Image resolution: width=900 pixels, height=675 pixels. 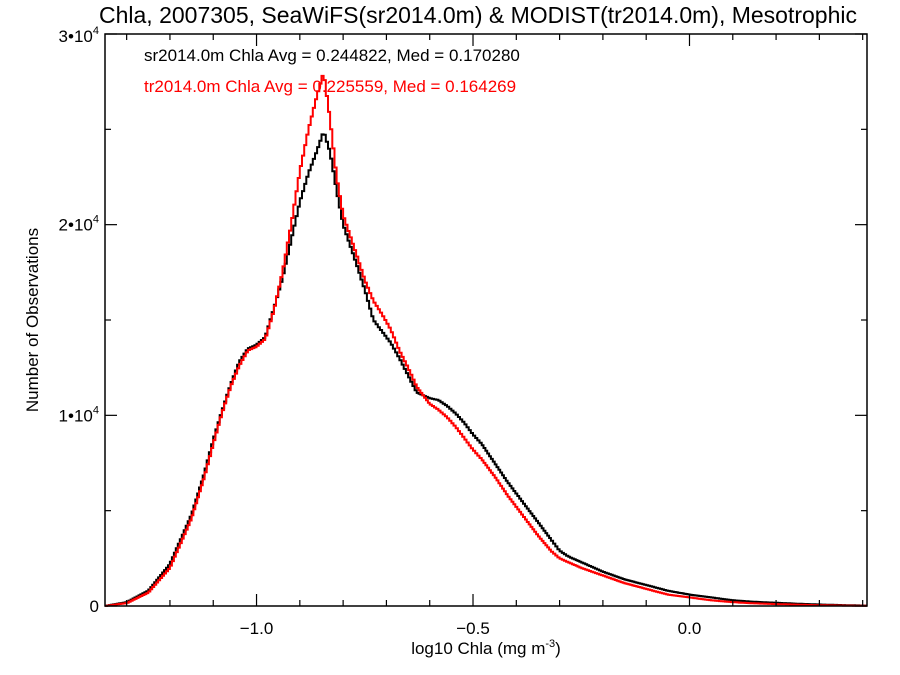 I want to click on x-tick-label: −0.5, so click(x=473, y=628).